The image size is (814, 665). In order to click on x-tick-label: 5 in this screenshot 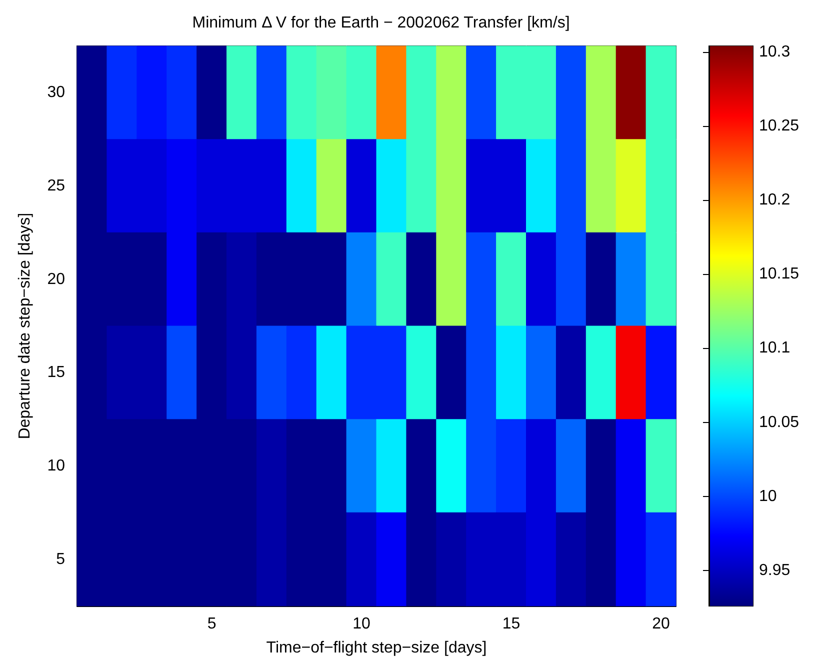, I will do `click(211, 624)`.